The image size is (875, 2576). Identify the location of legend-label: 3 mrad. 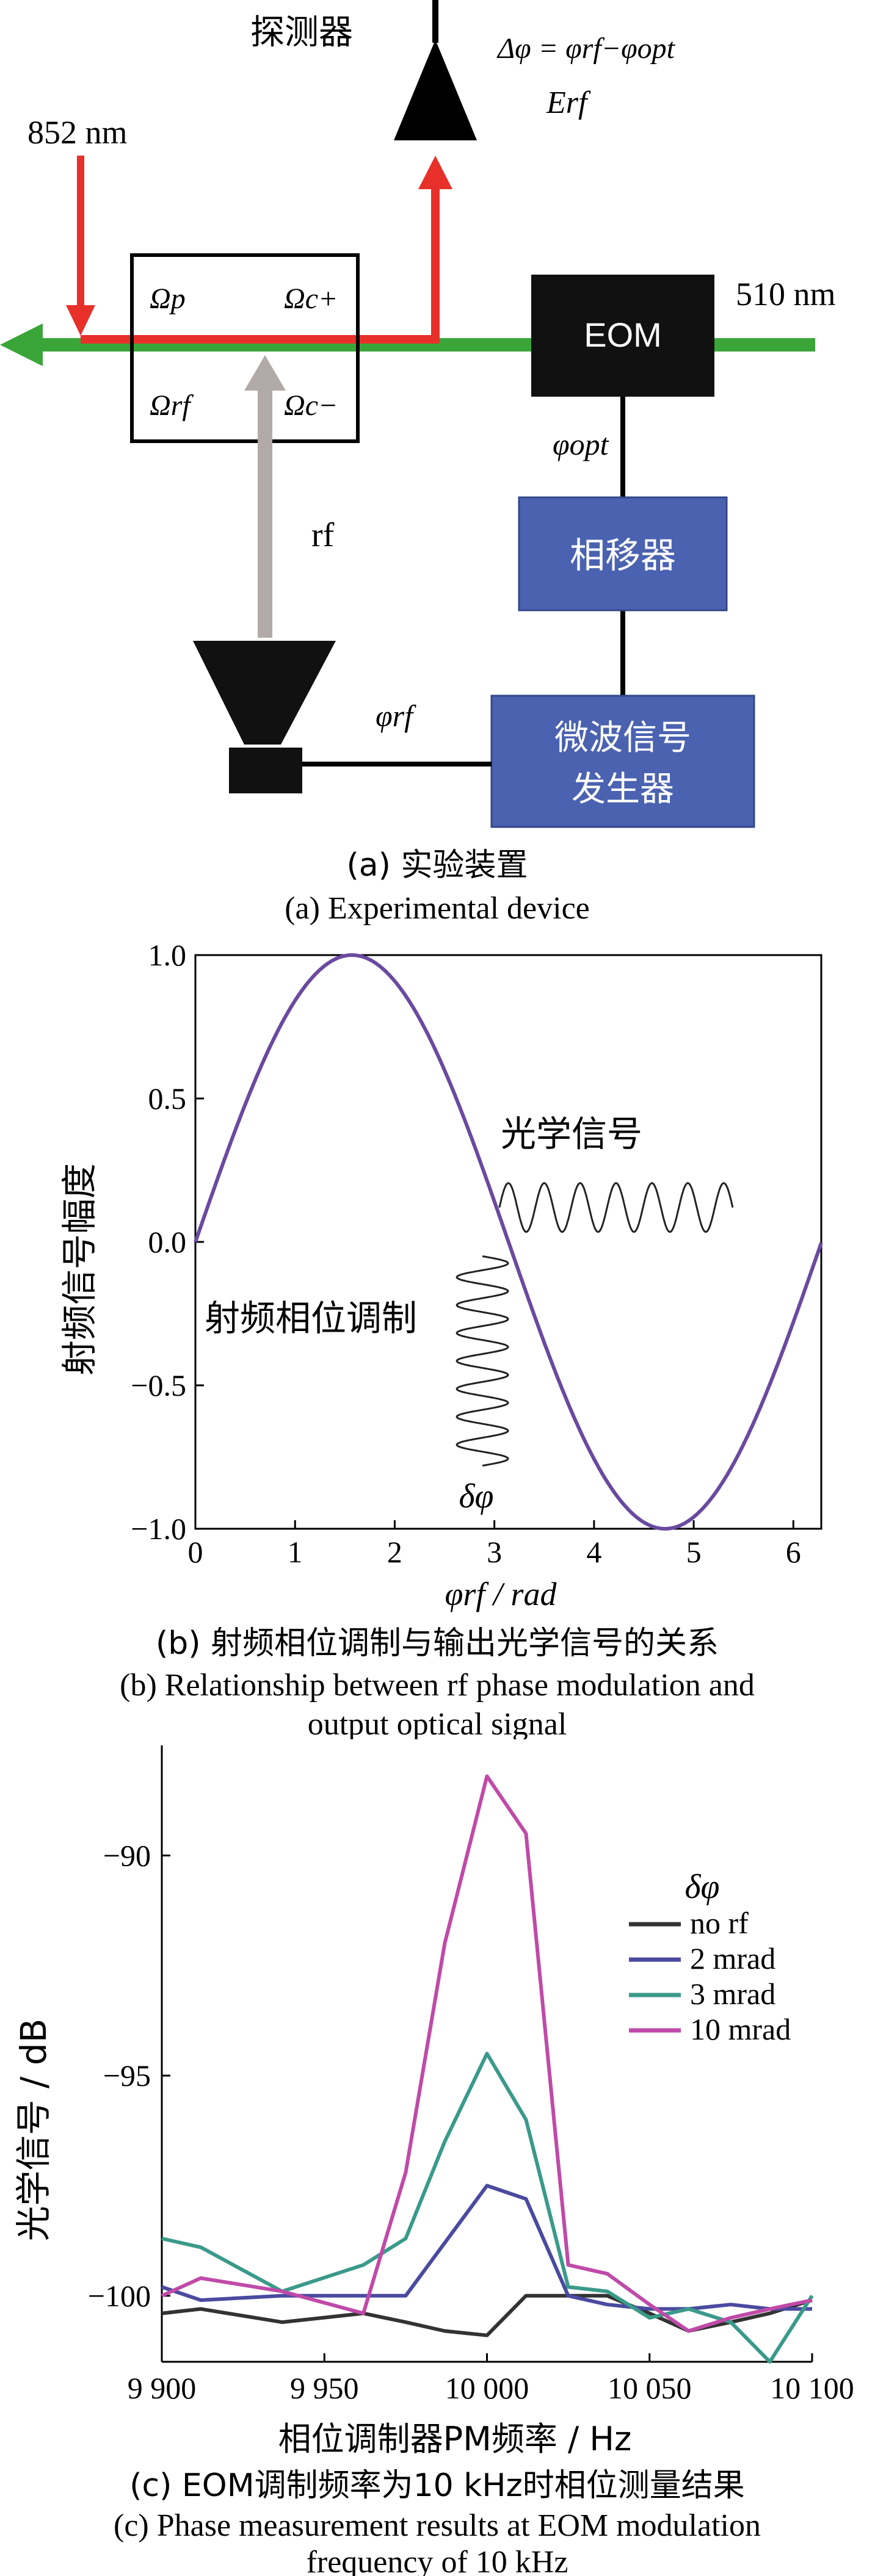
(733, 1994).